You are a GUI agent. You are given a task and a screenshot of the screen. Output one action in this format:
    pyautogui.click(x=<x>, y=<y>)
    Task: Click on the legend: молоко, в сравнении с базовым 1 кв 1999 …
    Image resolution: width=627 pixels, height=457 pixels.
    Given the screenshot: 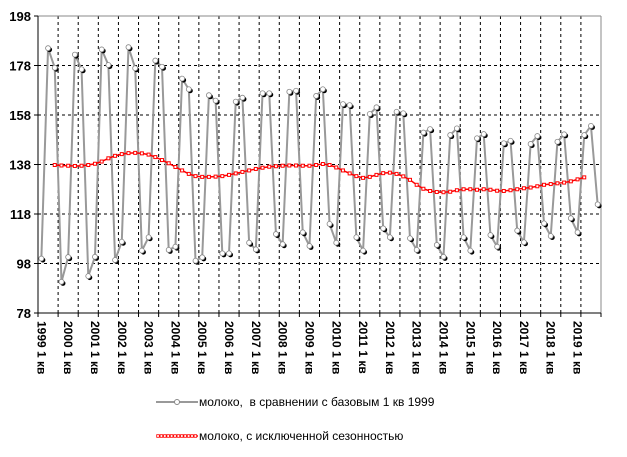 What is the action you would take?
    pyautogui.click(x=295, y=419)
    